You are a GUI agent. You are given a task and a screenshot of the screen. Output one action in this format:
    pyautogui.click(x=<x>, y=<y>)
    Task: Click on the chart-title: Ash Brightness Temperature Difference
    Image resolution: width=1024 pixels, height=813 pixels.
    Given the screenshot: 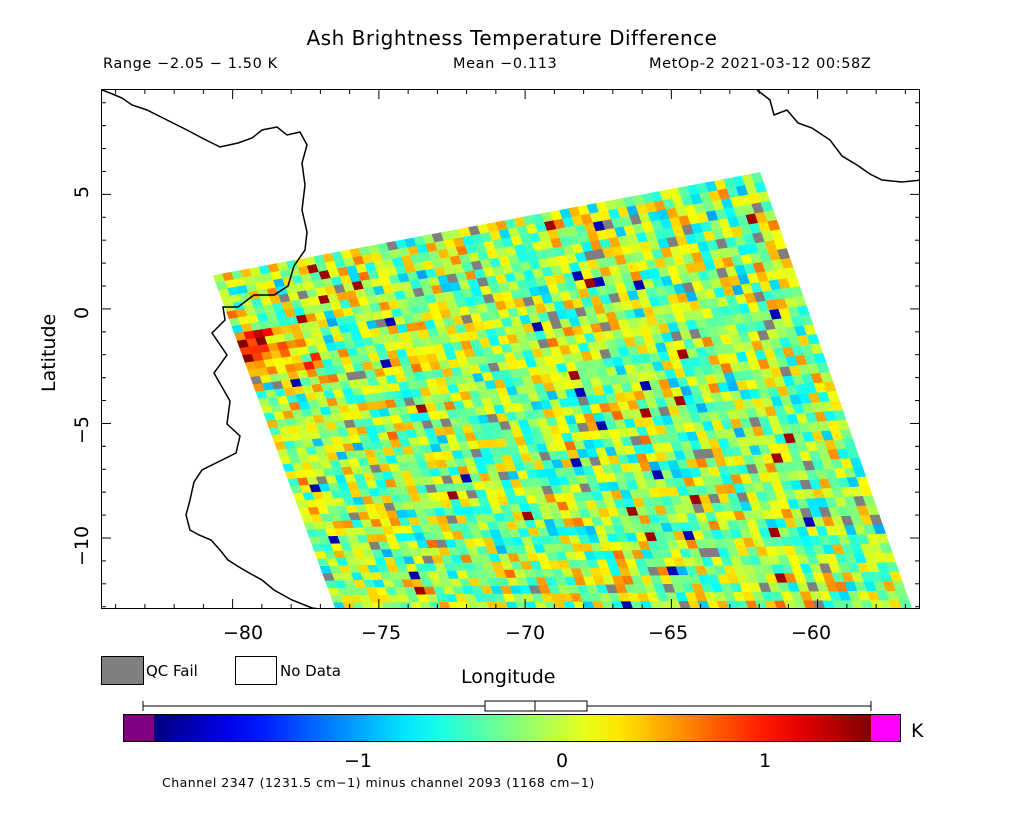 What is the action you would take?
    pyautogui.click(x=512, y=38)
    